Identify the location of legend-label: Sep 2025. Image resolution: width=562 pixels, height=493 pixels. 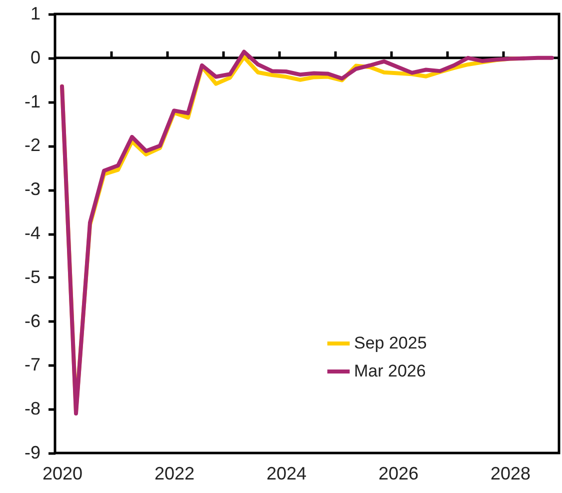
(390, 343).